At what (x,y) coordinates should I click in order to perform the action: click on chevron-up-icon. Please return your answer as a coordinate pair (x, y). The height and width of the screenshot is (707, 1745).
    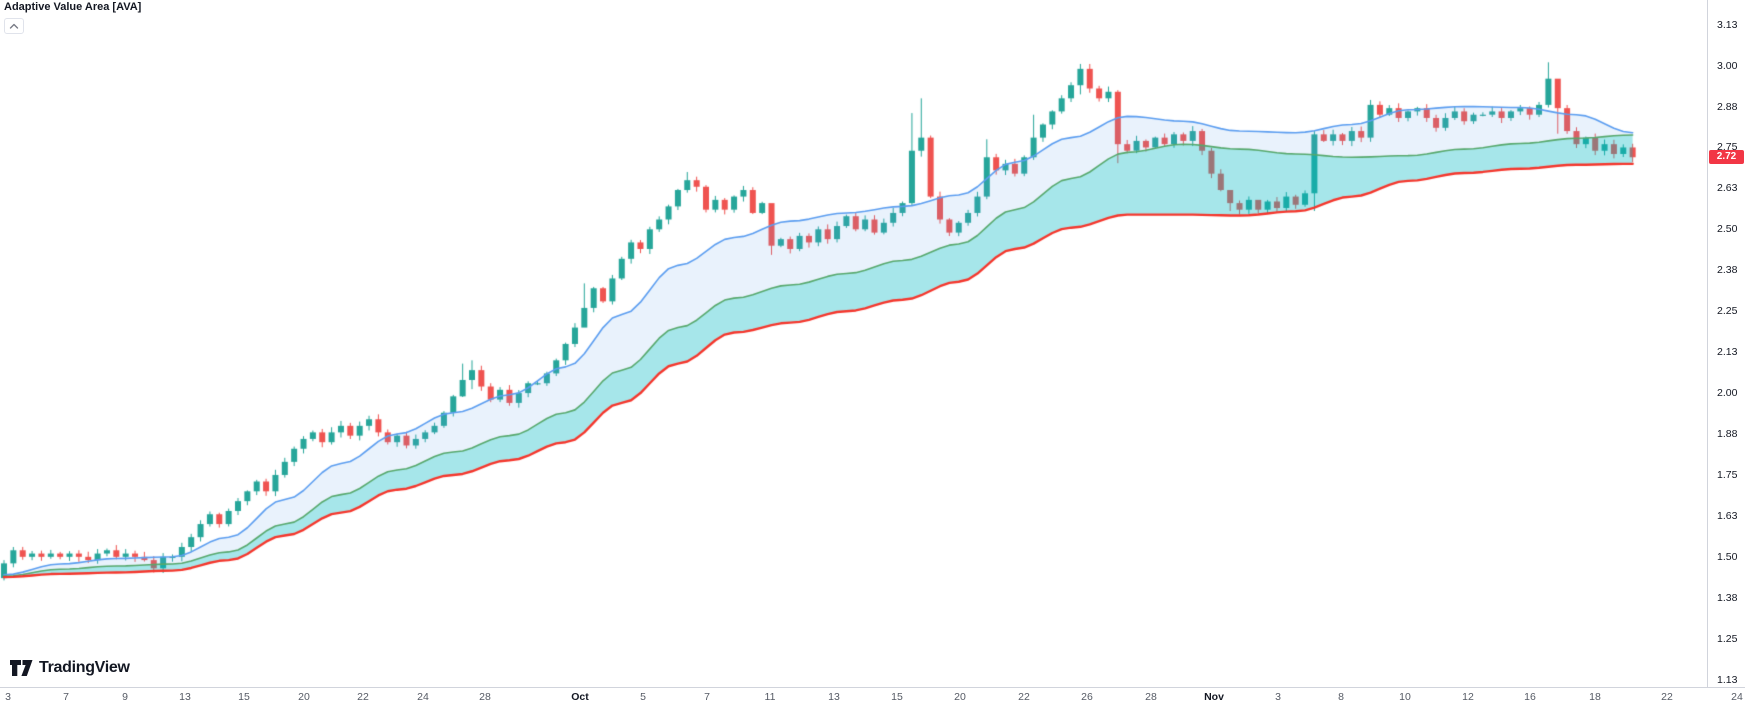
    Looking at the image, I should click on (14, 26).